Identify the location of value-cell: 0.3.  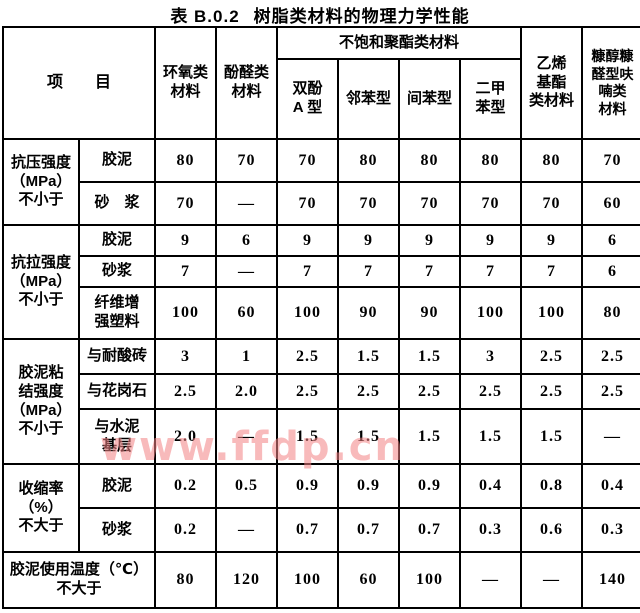
(610, 530).